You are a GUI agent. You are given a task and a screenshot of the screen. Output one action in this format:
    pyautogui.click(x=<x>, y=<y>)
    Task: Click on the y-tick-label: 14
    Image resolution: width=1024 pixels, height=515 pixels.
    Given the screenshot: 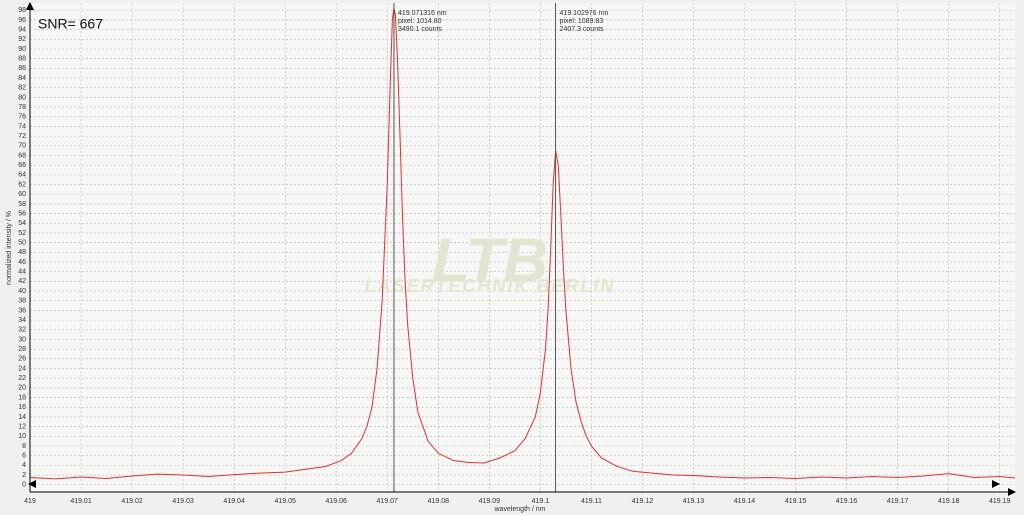 What is the action you would take?
    pyautogui.click(x=22, y=417)
    